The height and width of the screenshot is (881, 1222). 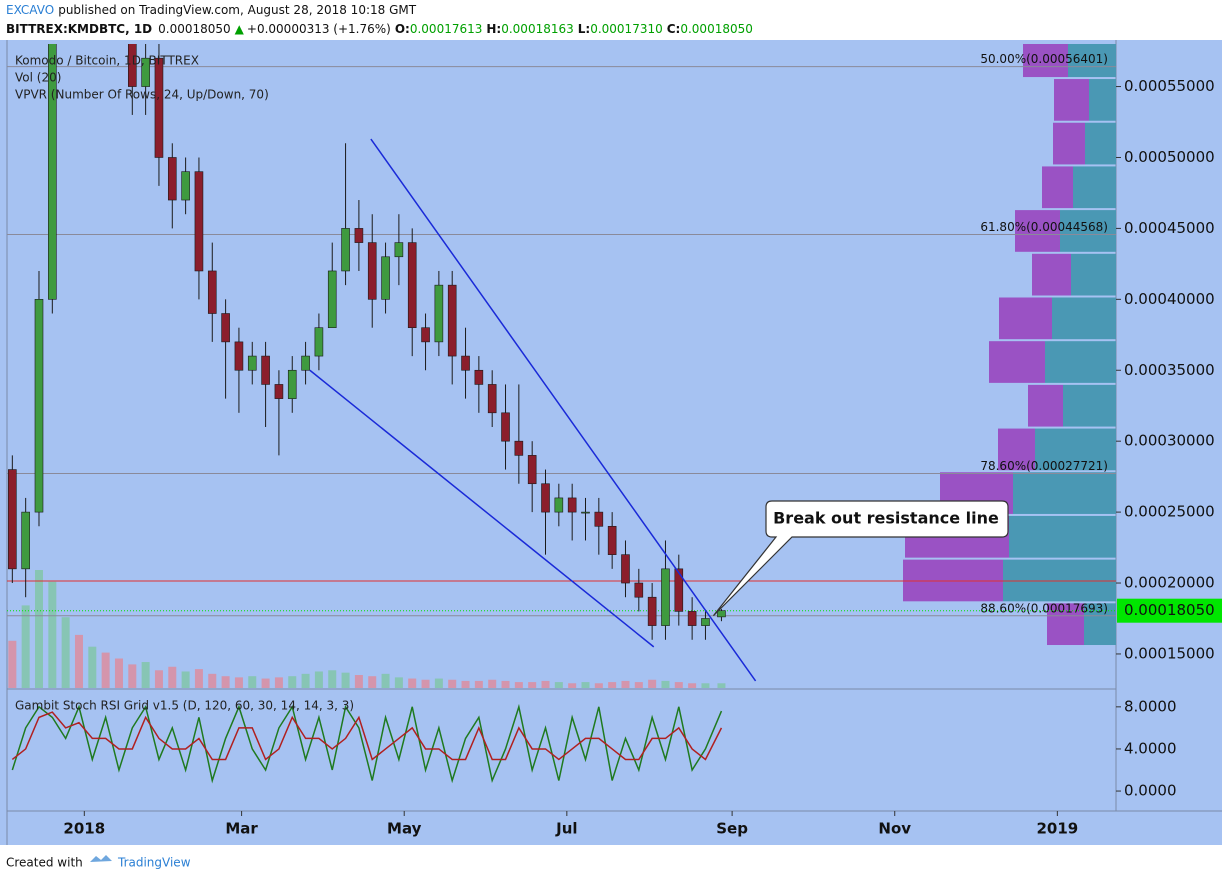 I want to click on x-tick-label: Mar, so click(x=241, y=829).